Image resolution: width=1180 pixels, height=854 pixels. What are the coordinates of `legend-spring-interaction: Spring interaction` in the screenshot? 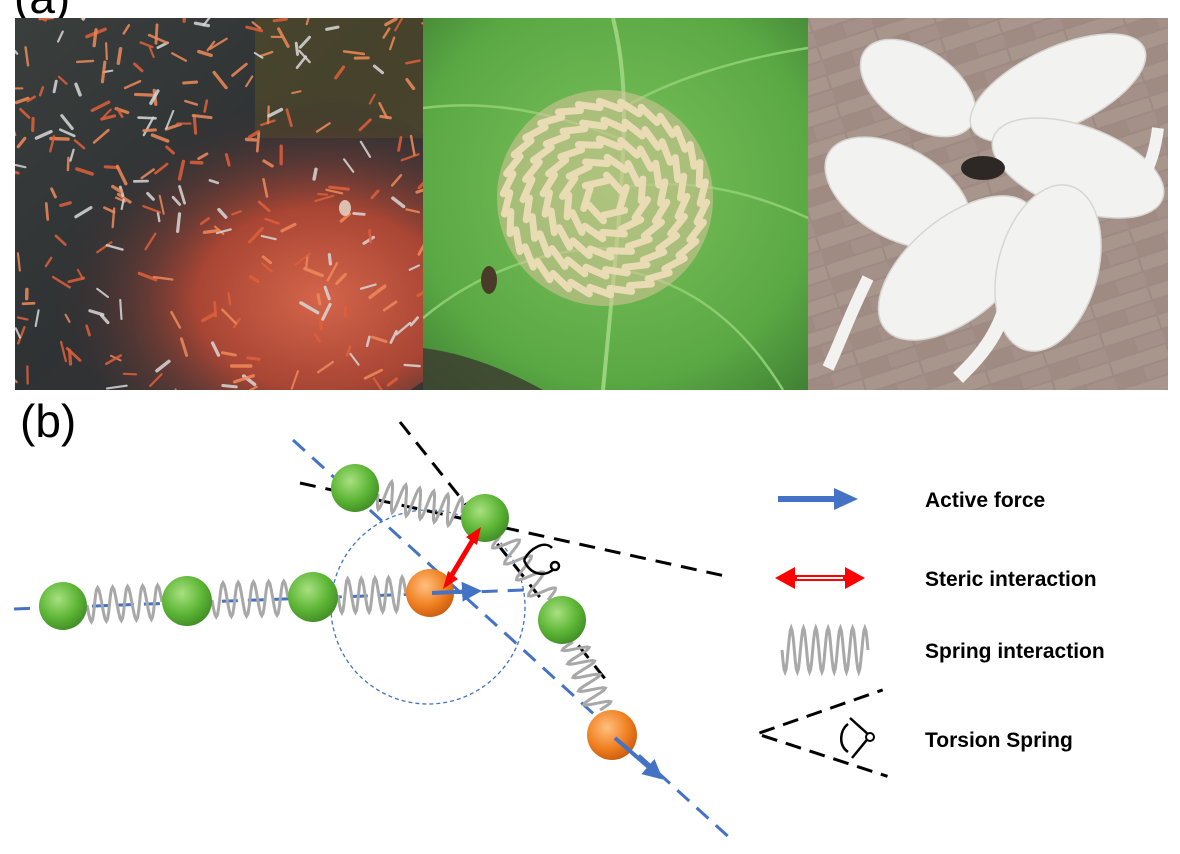 It's located at (942, 650).